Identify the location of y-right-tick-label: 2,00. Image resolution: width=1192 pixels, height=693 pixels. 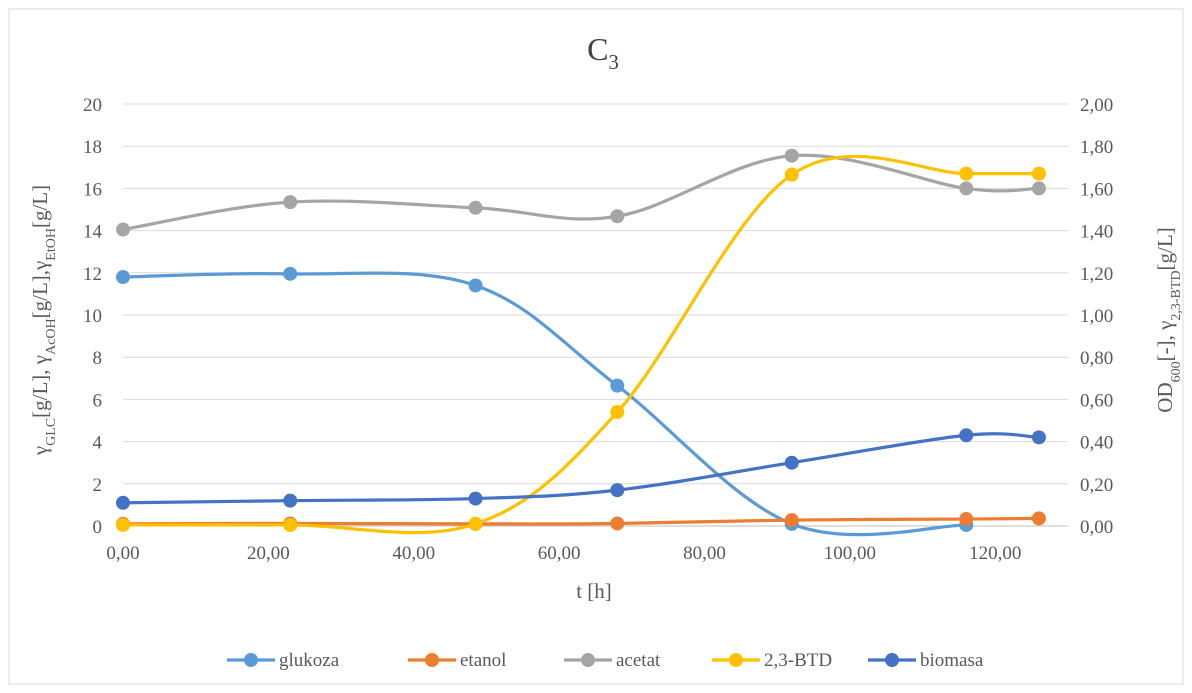
(1096, 105).